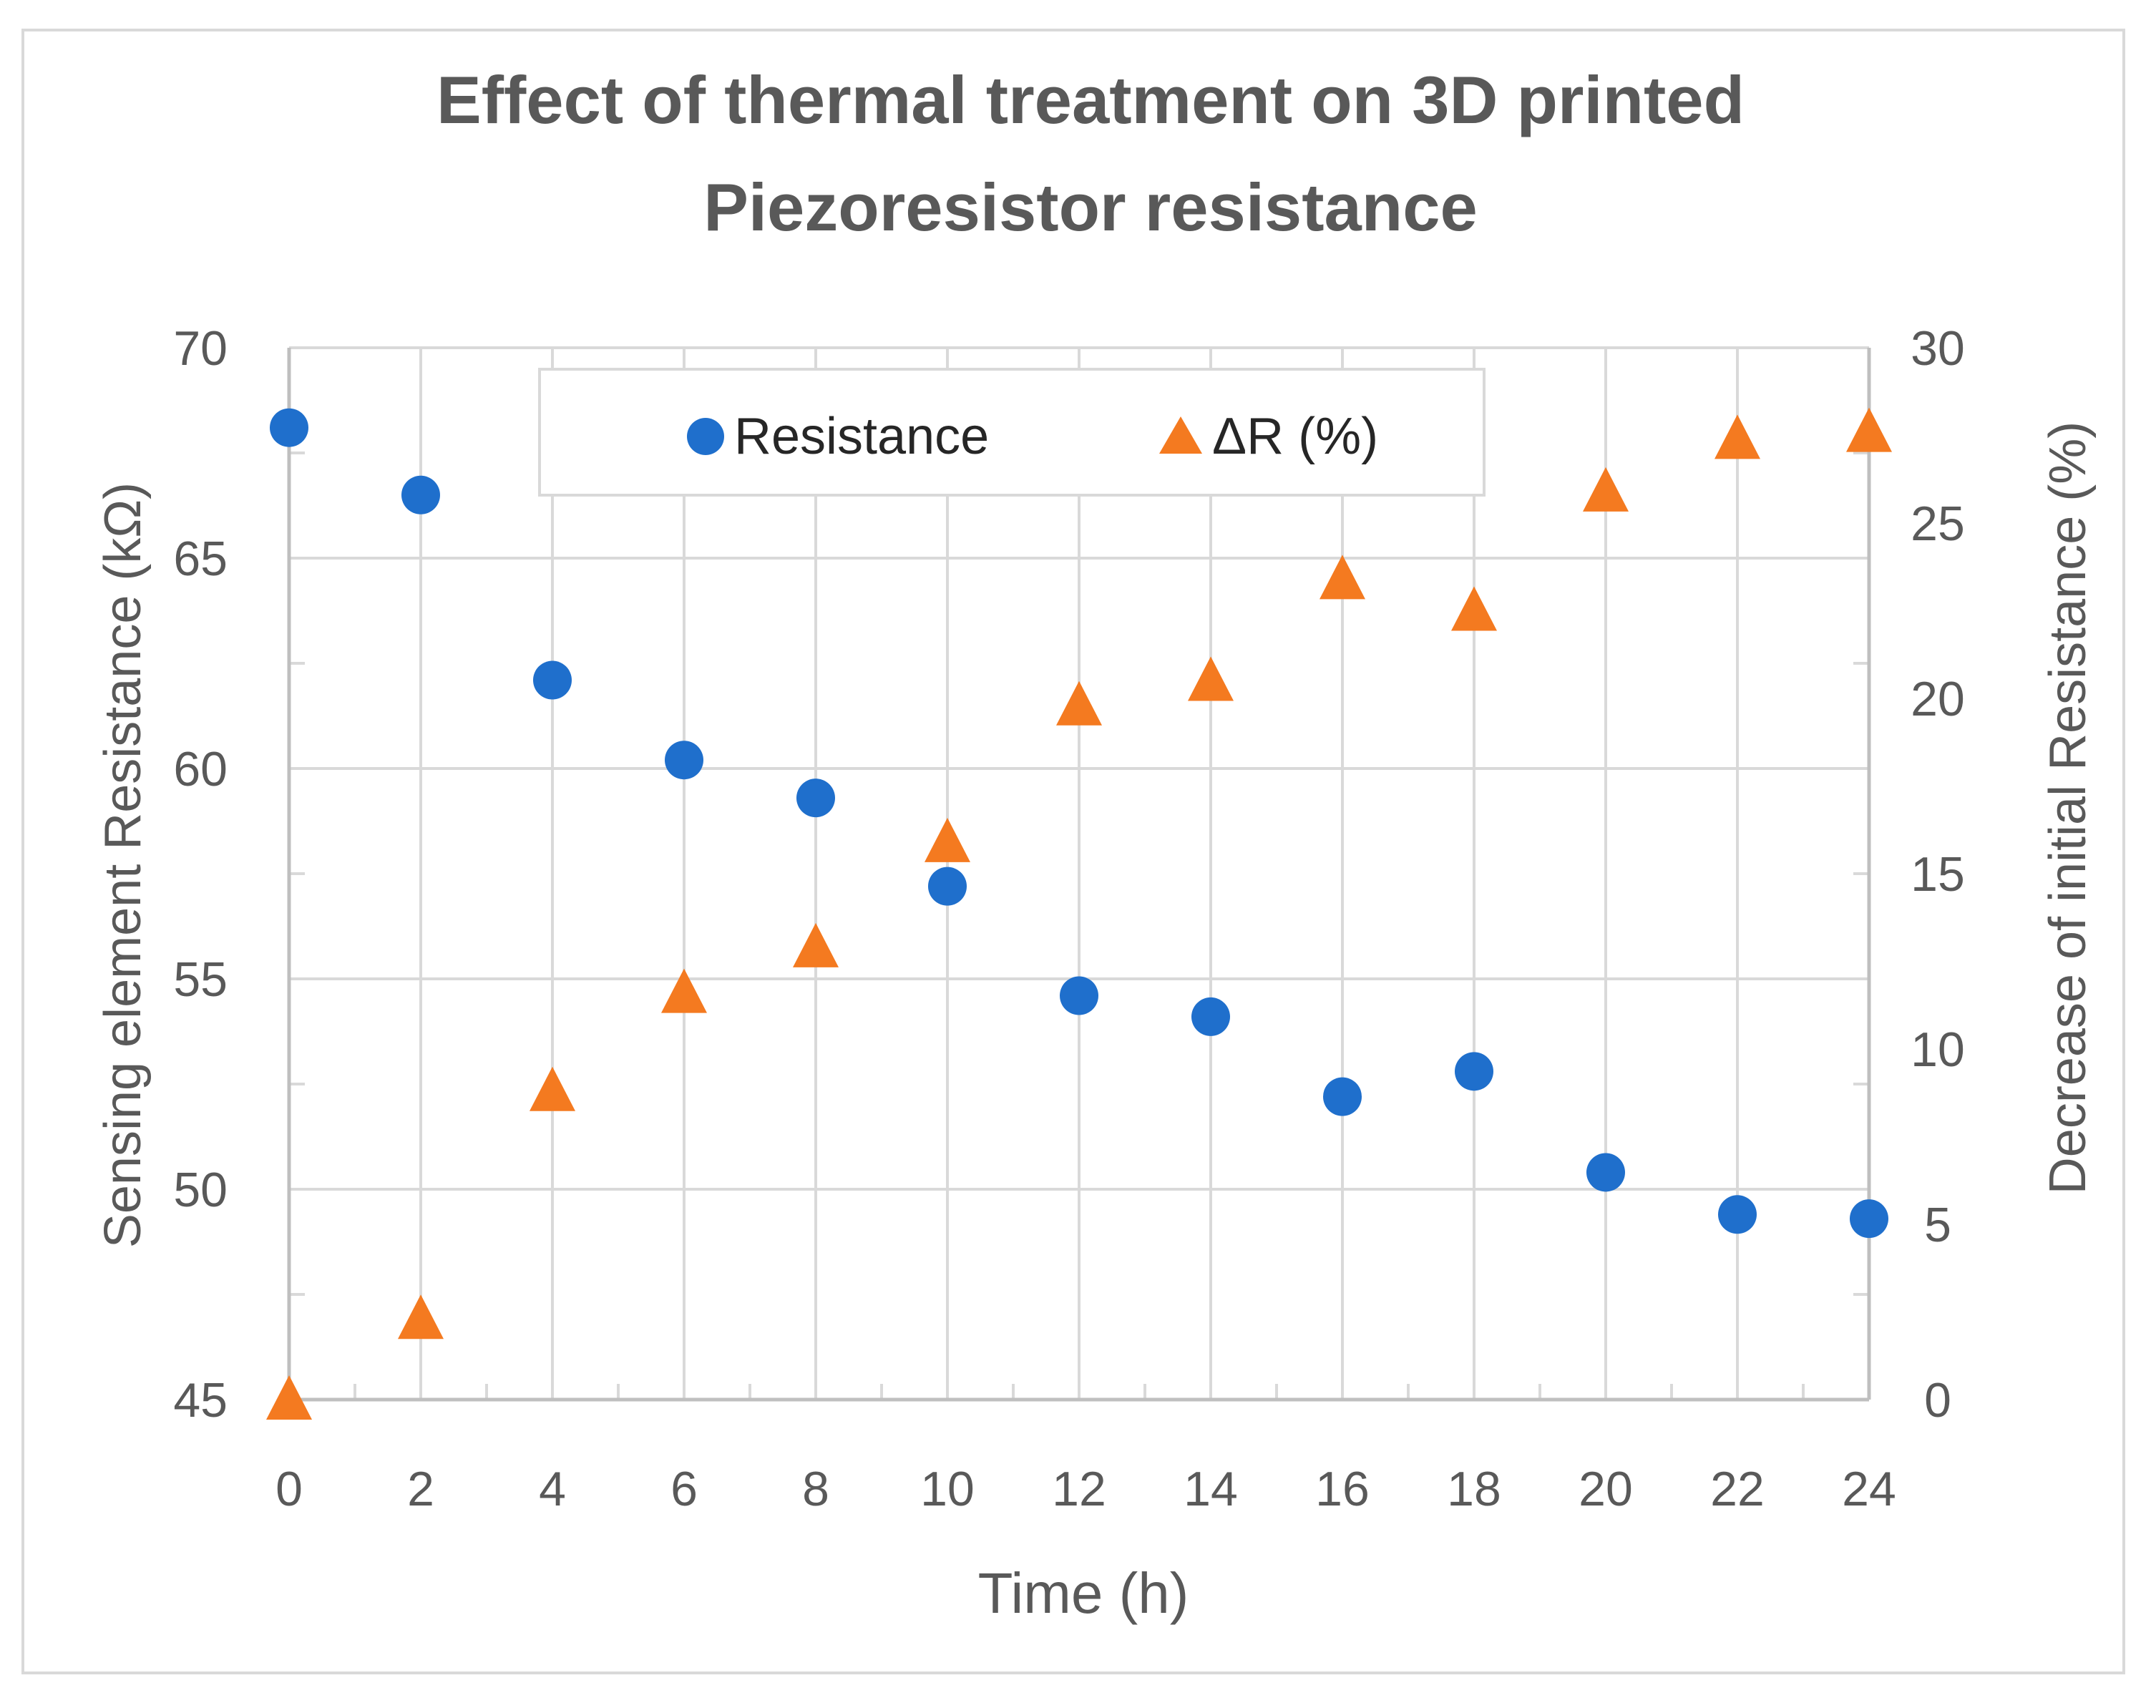 Image resolution: width=2156 pixels, height=1708 pixels. Describe the element at coordinates (1937, 1400) in the screenshot. I see `y2-tick-label: 0` at that location.